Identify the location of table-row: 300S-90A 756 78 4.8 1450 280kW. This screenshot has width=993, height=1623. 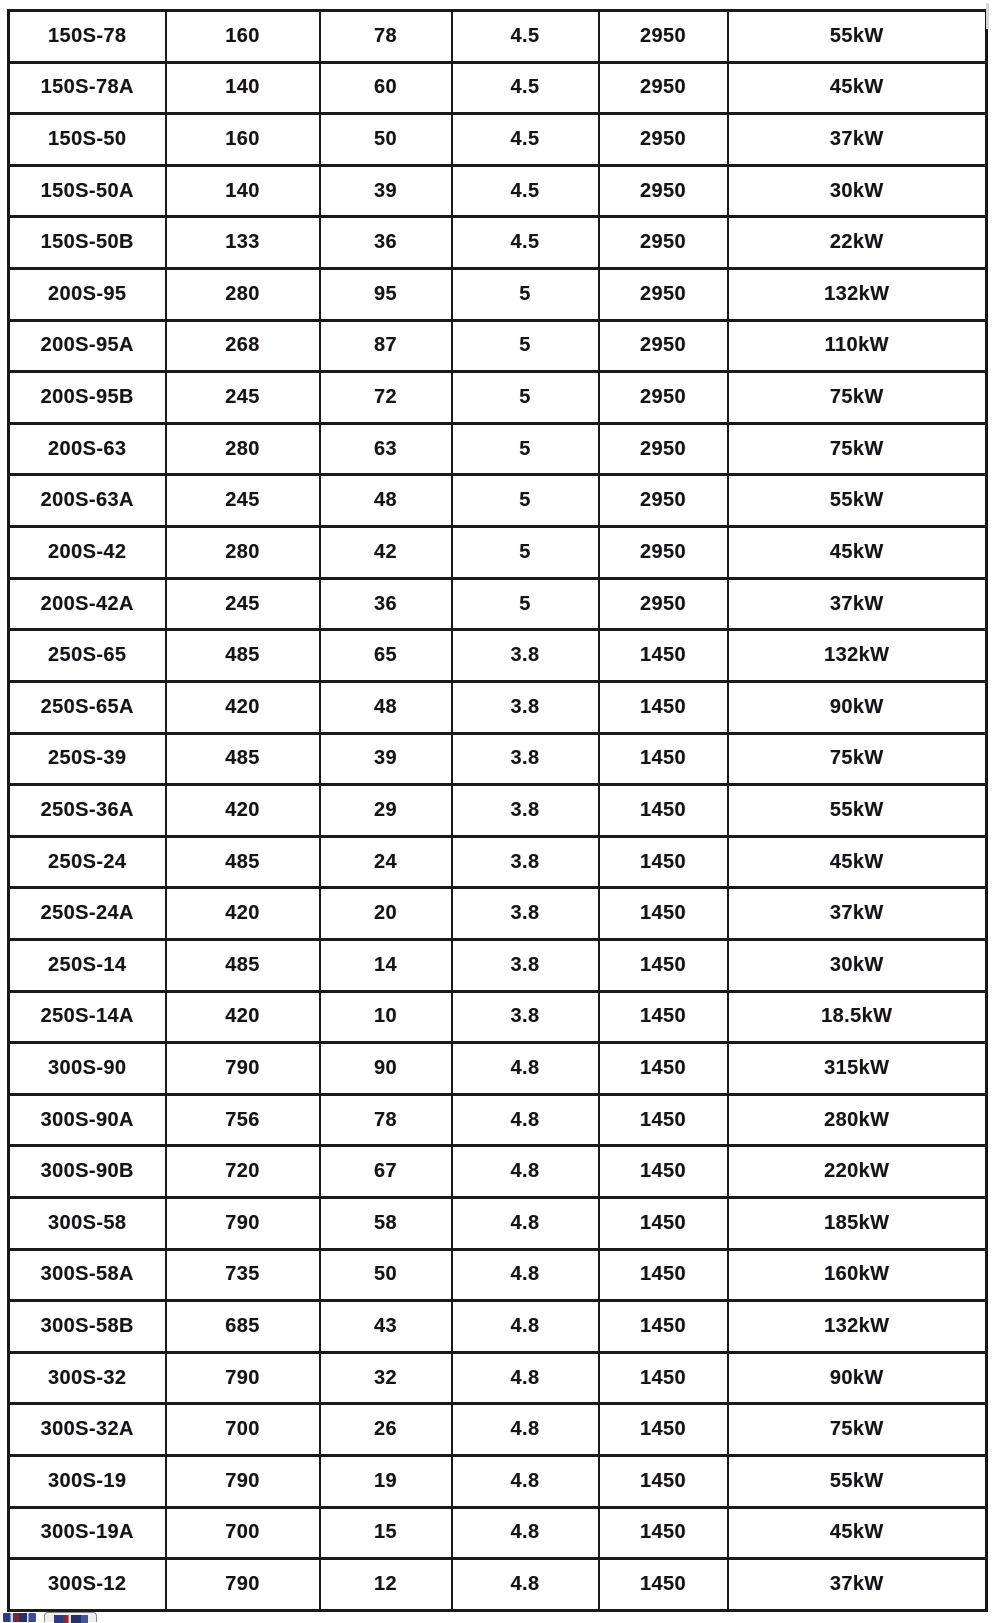
(497, 1120).